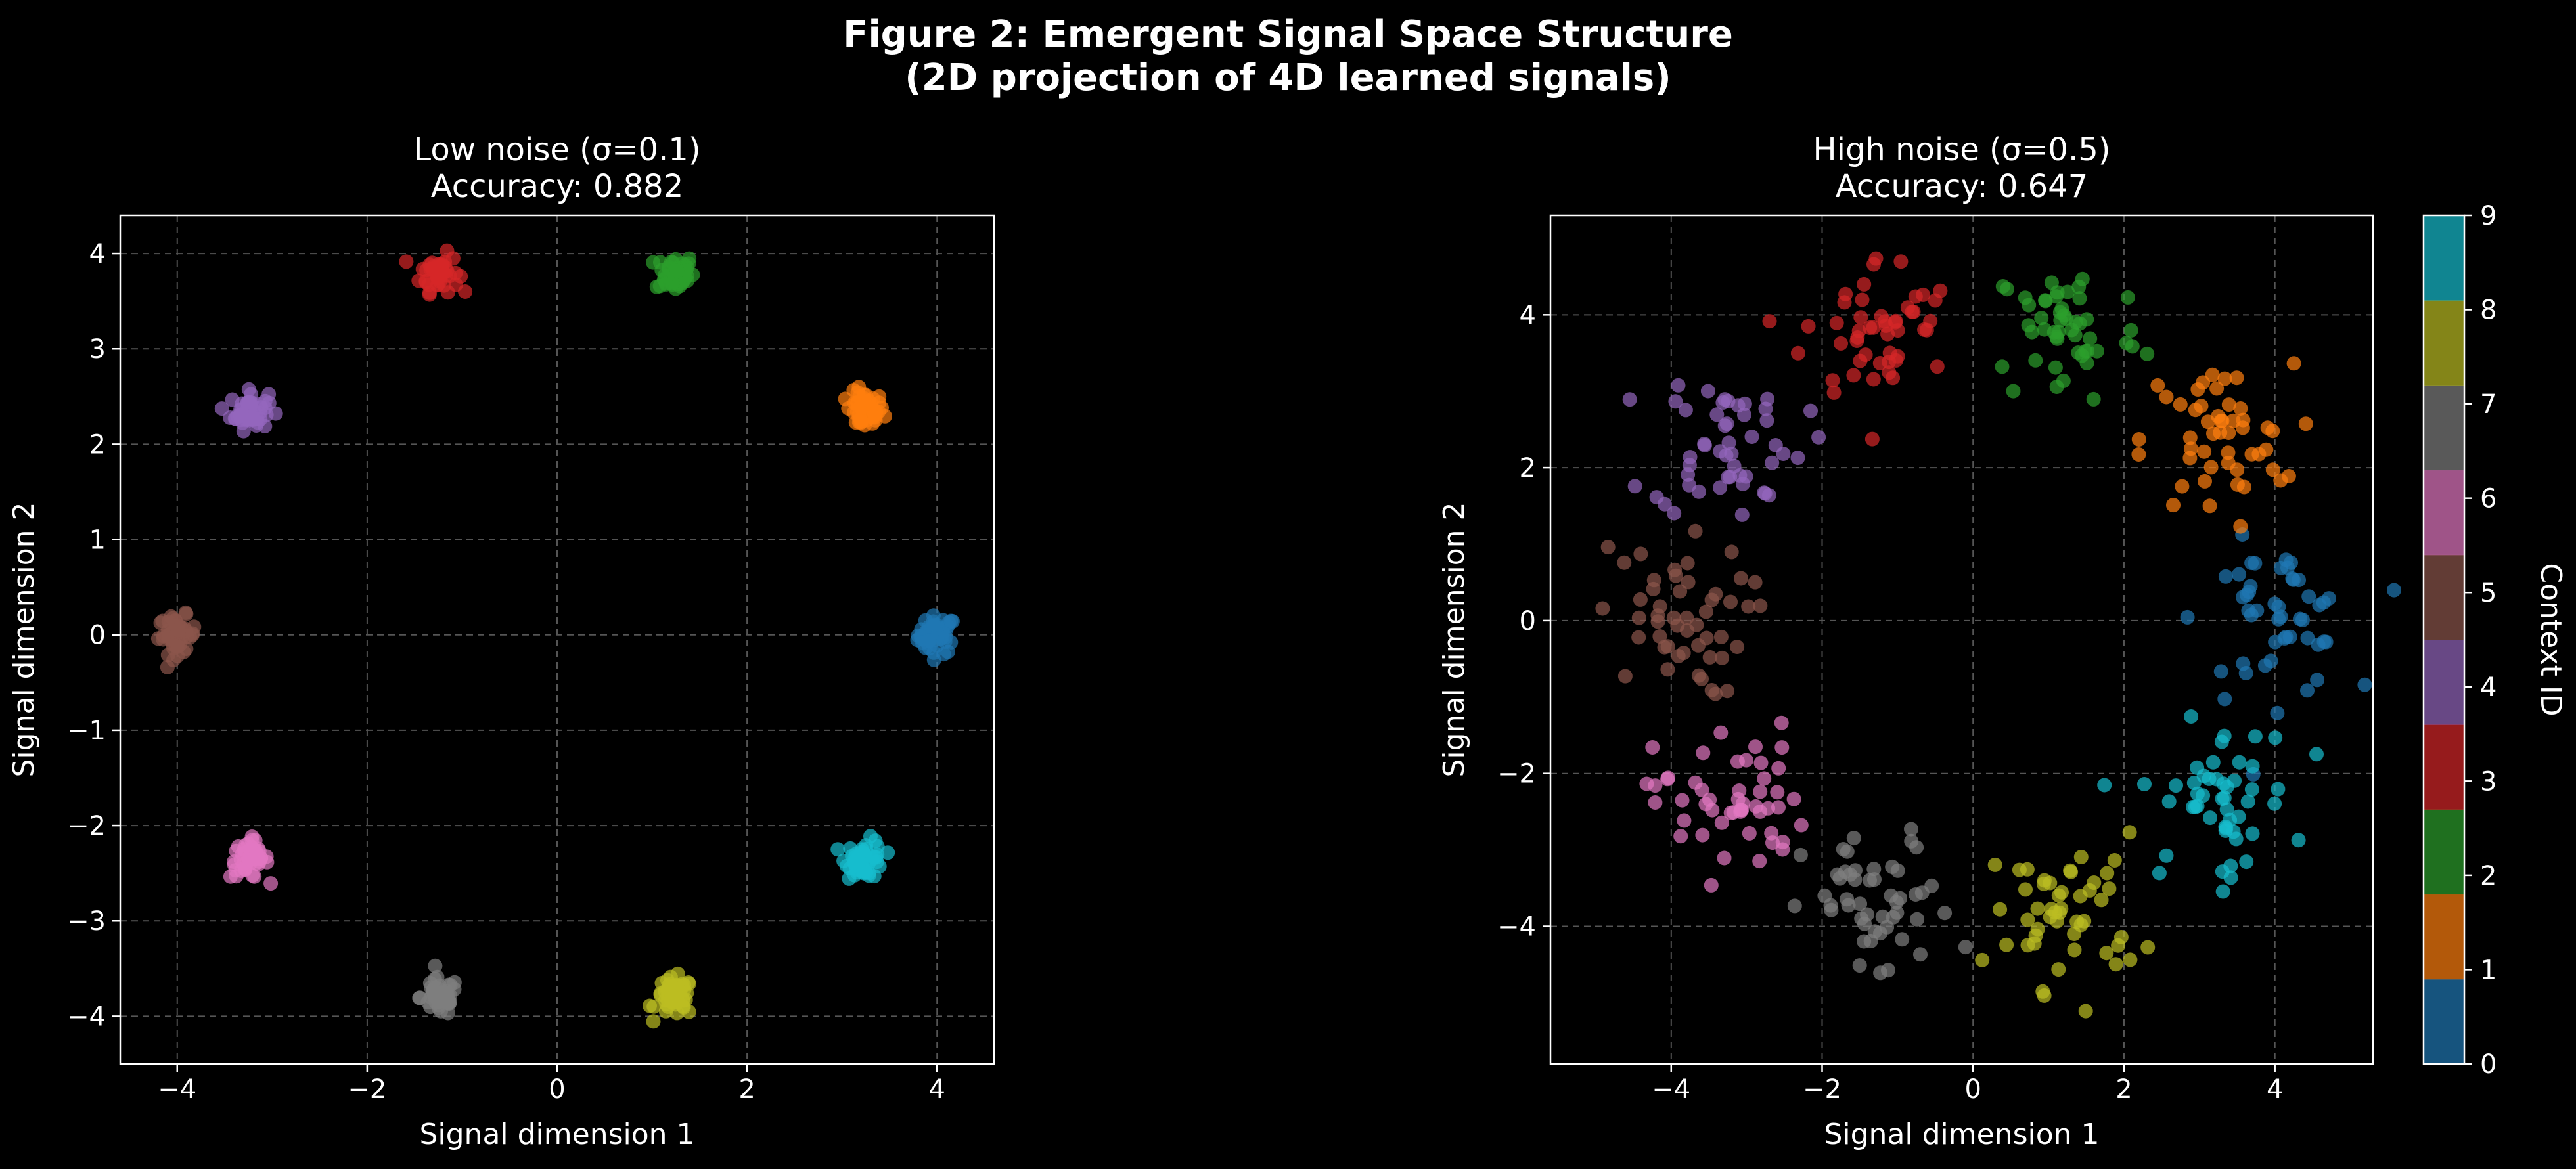  Describe the element at coordinates (97, 540) in the screenshot. I see `y-tick-label: 1` at that location.